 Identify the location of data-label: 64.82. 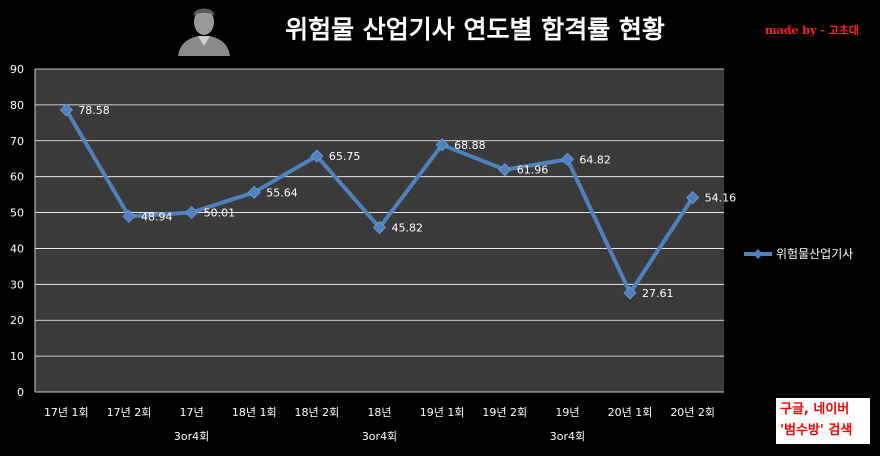
(595, 159).